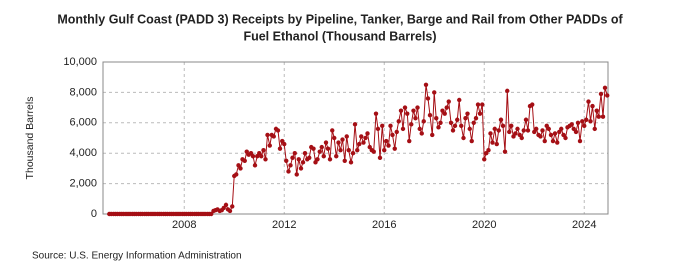  What do you see at coordinates (80, 62) in the screenshot?
I see `y-tick-label: 10,000` at bounding box center [80, 62].